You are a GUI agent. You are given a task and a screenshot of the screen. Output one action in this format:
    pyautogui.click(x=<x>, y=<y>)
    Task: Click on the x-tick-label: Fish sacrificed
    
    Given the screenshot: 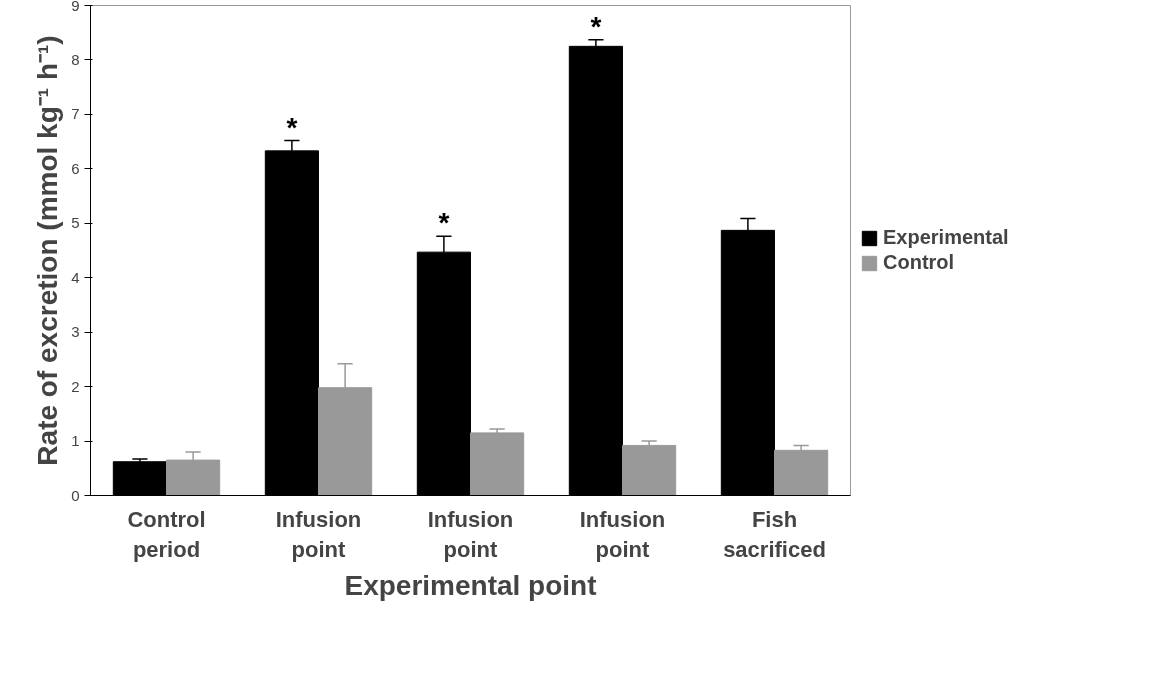 What is the action you would take?
    pyautogui.click(x=774, y=534)
    